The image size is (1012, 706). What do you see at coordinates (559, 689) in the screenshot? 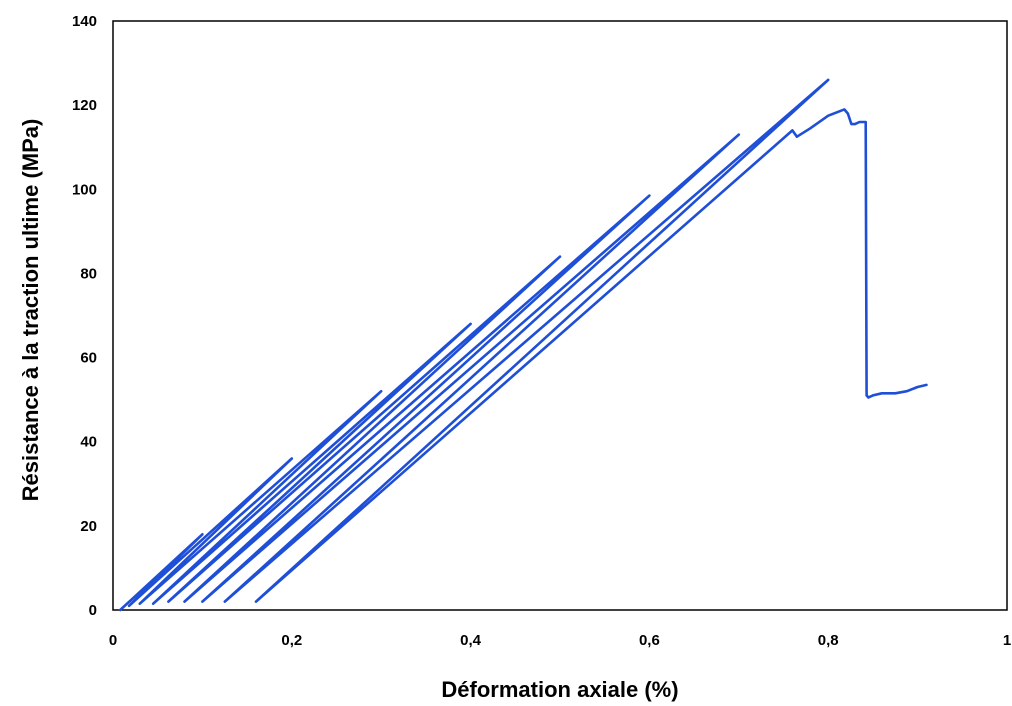
I see `x-axis-title: Déformation axiale (%)` at bounding box center [559, 689].